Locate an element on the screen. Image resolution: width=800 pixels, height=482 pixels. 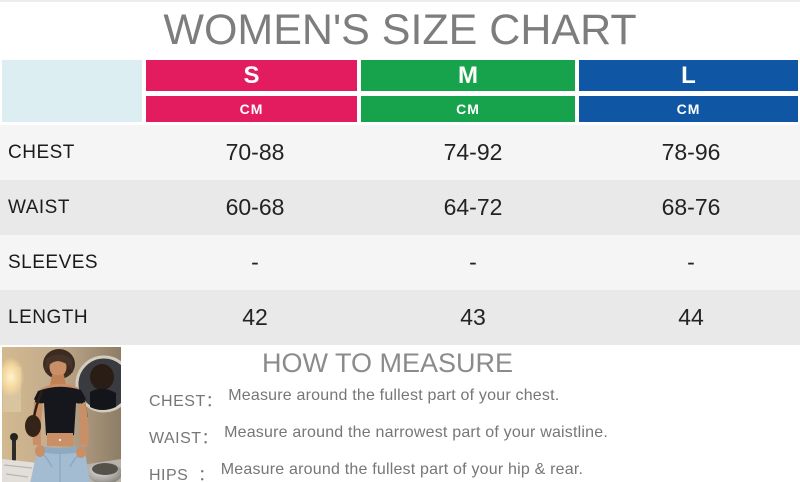
cell-value: 42 is located at coordinates (255, 317).